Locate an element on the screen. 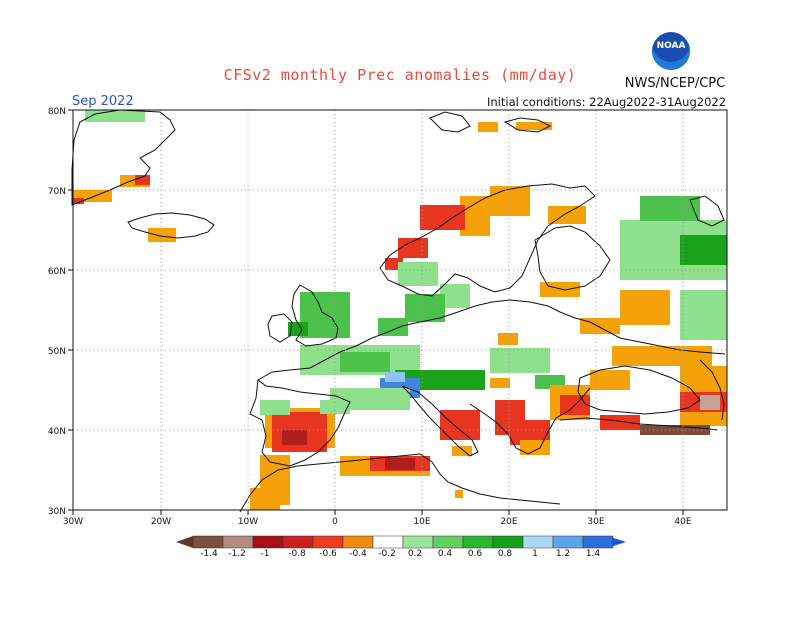 This screenshot has height=618, width=800. legend-label: 0.4 is located at coordinates (445, 554).